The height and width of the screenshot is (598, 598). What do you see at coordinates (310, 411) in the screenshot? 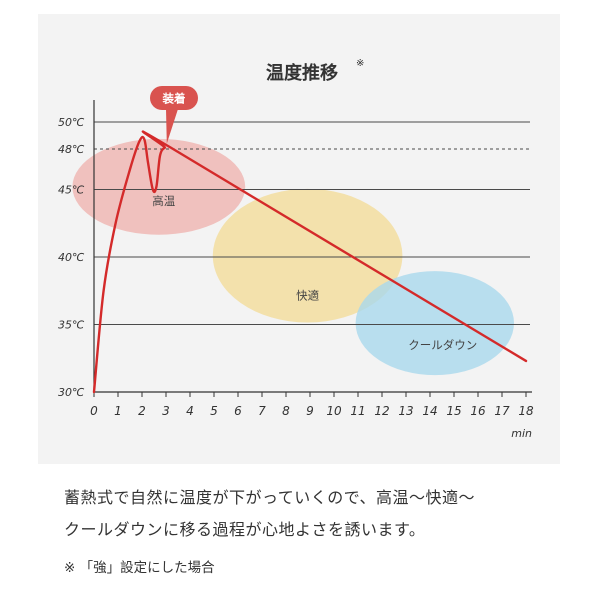
I see `x-tick-label: 9` at bounding box center [310, 411].